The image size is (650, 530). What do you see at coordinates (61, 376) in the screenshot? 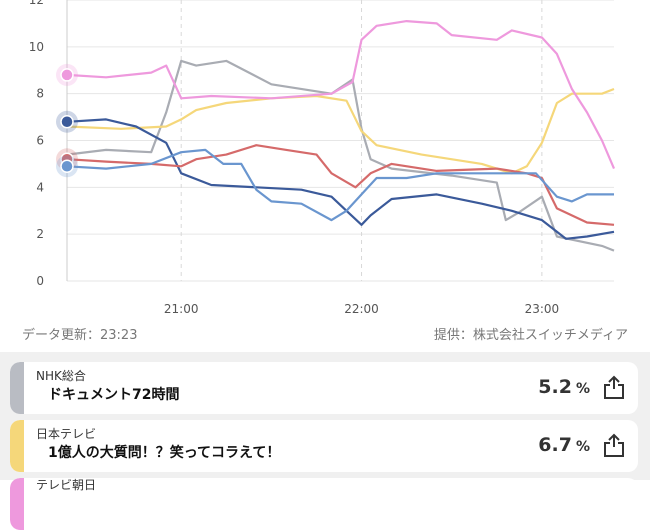
I see `channel-name: NHK総合` at bounding box center [61, 376].